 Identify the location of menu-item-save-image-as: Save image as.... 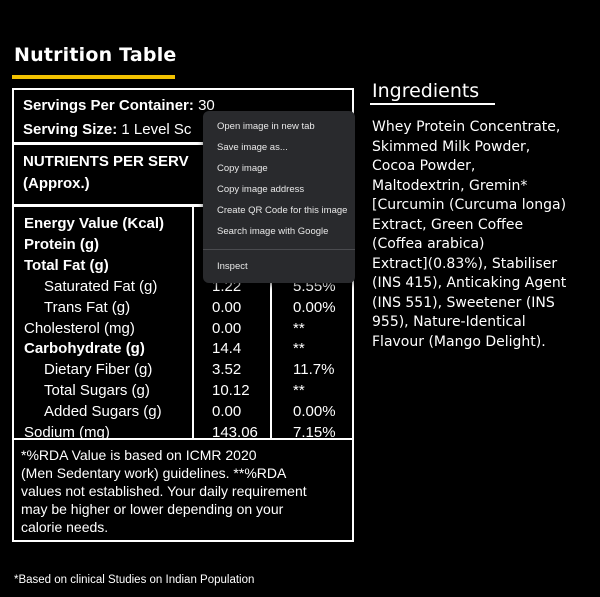
(252, 147).